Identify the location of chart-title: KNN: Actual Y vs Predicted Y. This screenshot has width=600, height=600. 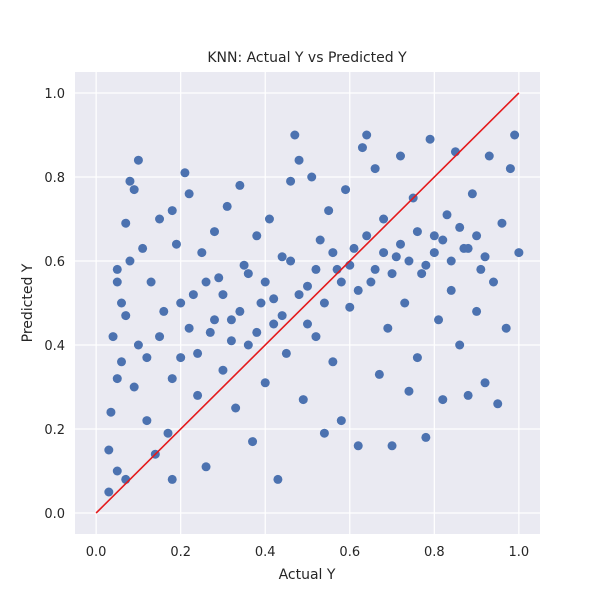
(307, 58).